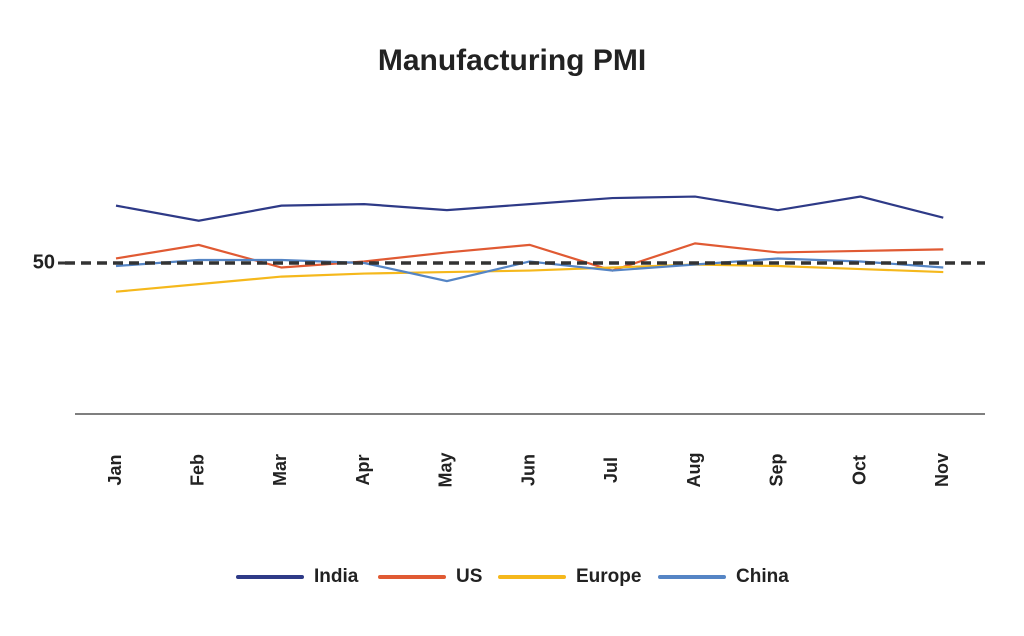 This screenshot has height=636, width=1024. What do you see at coordinates (762, 576) in the screenshot?
I see `legend-label: China` at bounding box center [762, 576].